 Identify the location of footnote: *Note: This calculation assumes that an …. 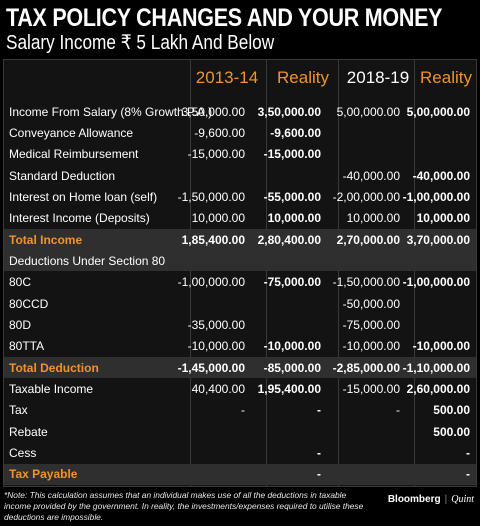
(184, 506).